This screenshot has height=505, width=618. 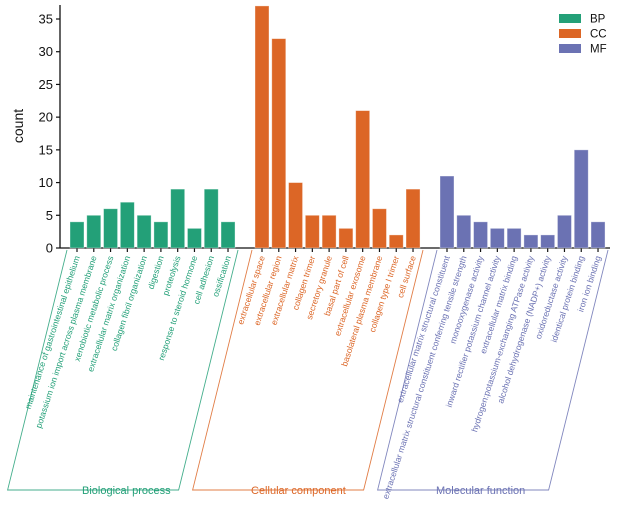 What do you see at coordinates (46, 19) in the screenshot?
I see `y-tick-label: 35` at bounding box center [46, 19].